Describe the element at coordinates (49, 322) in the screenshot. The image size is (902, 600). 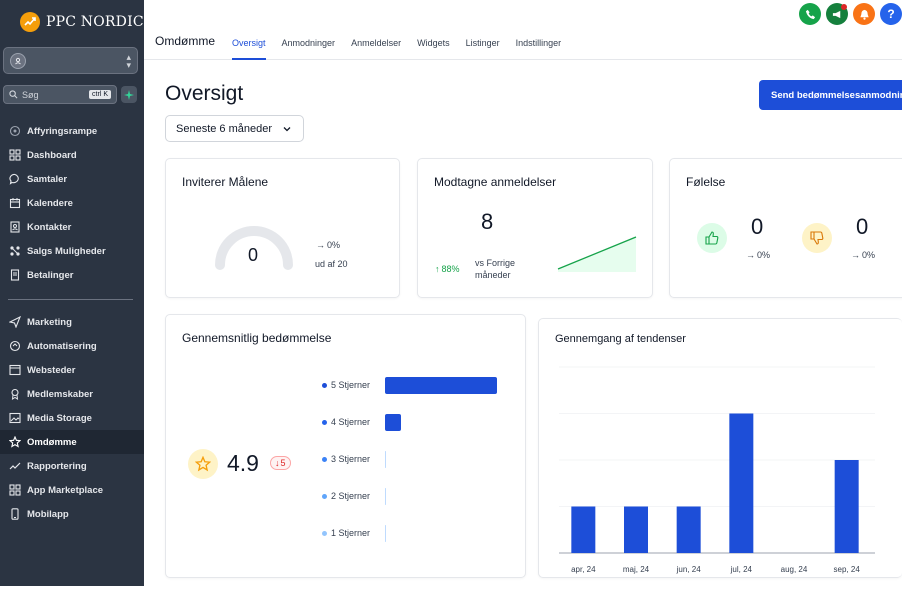
I see `sidebar-item-label: Marketing` at that location.